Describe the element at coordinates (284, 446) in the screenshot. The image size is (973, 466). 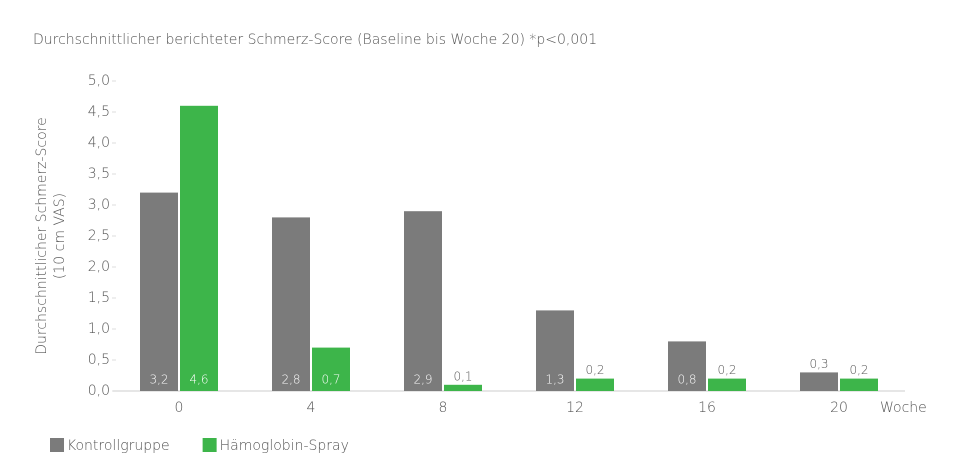
I see `legend-label: Hämoglobin-Spray` at that location.